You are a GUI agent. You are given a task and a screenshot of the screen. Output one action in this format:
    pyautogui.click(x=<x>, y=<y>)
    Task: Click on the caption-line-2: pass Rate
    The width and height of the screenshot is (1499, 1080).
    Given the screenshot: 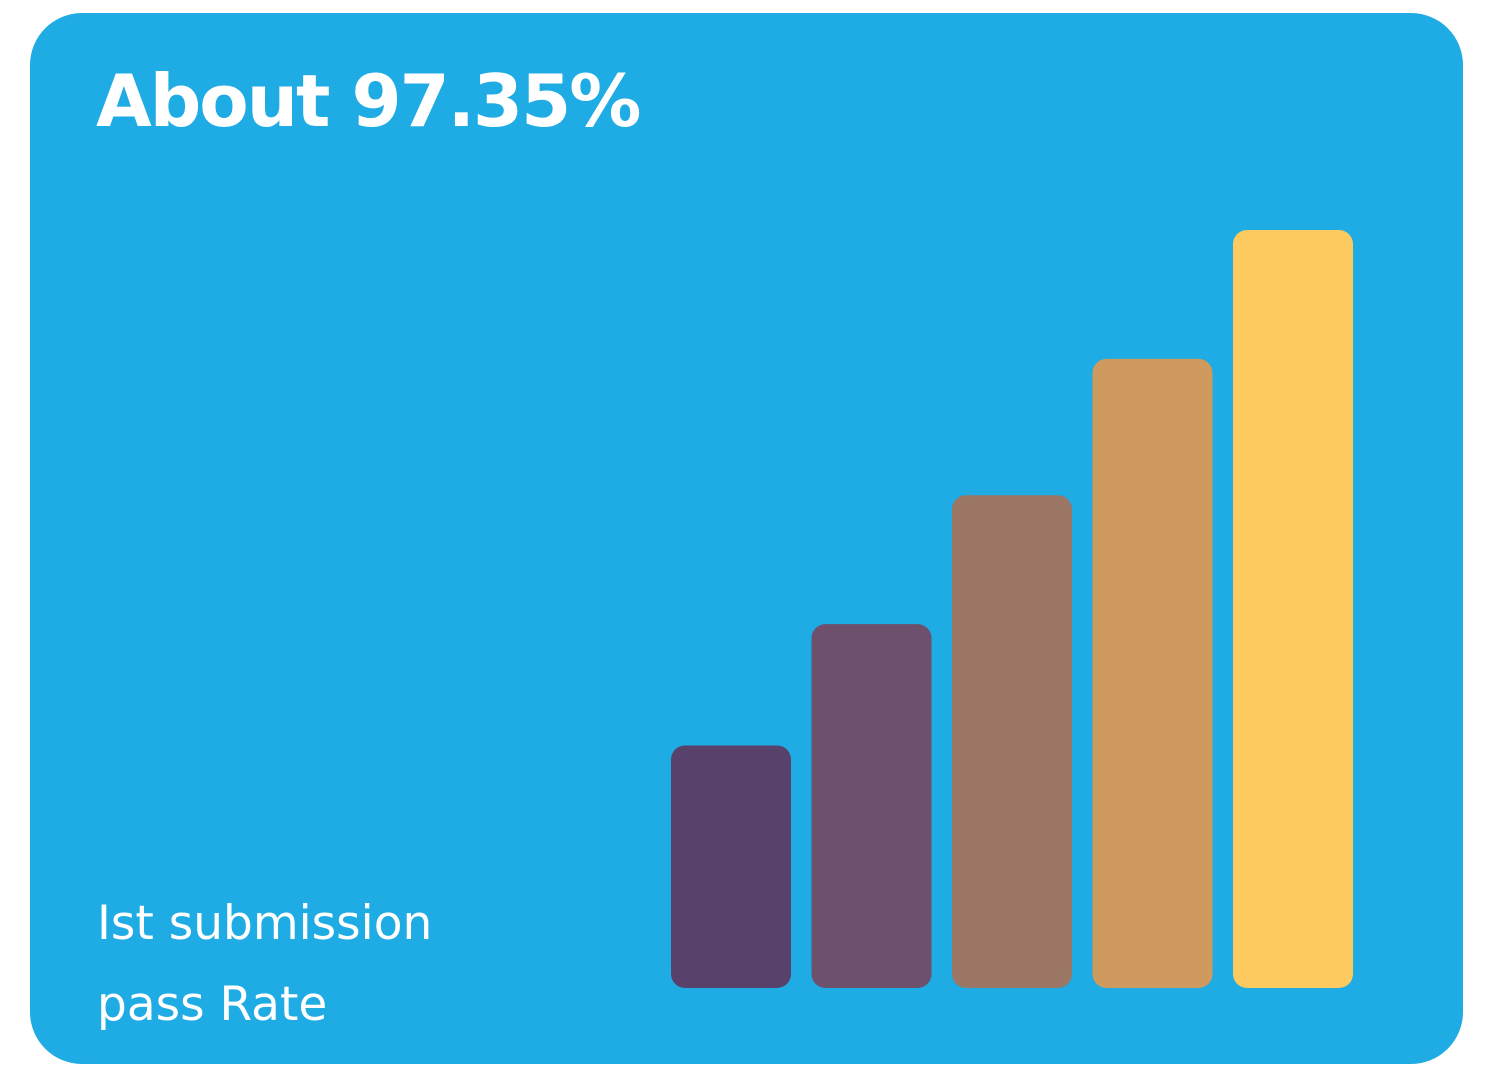 What is the action you would take?
    pyautogui.click(x=212, y=1004)
    